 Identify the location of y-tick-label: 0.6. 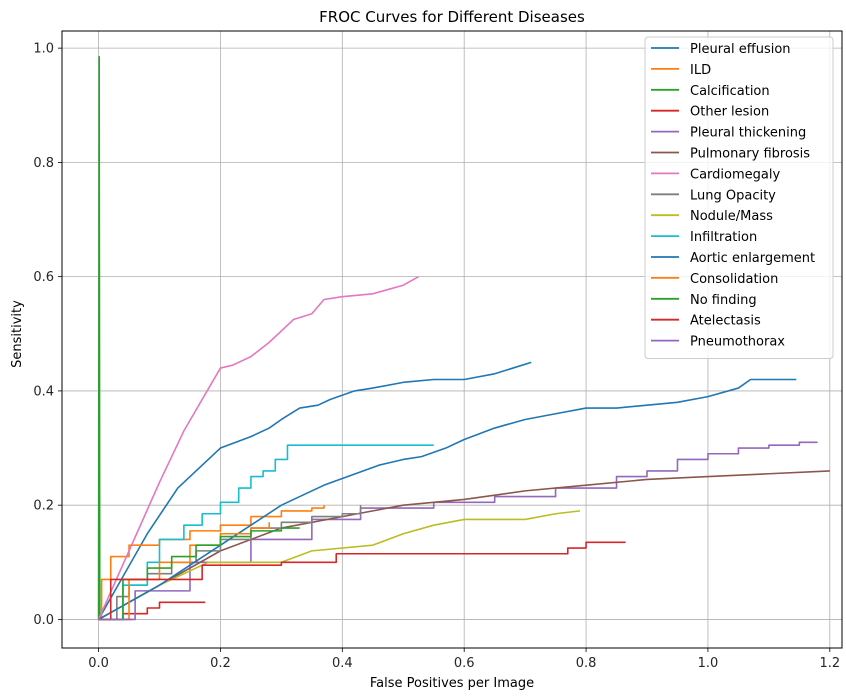
(43, 277).